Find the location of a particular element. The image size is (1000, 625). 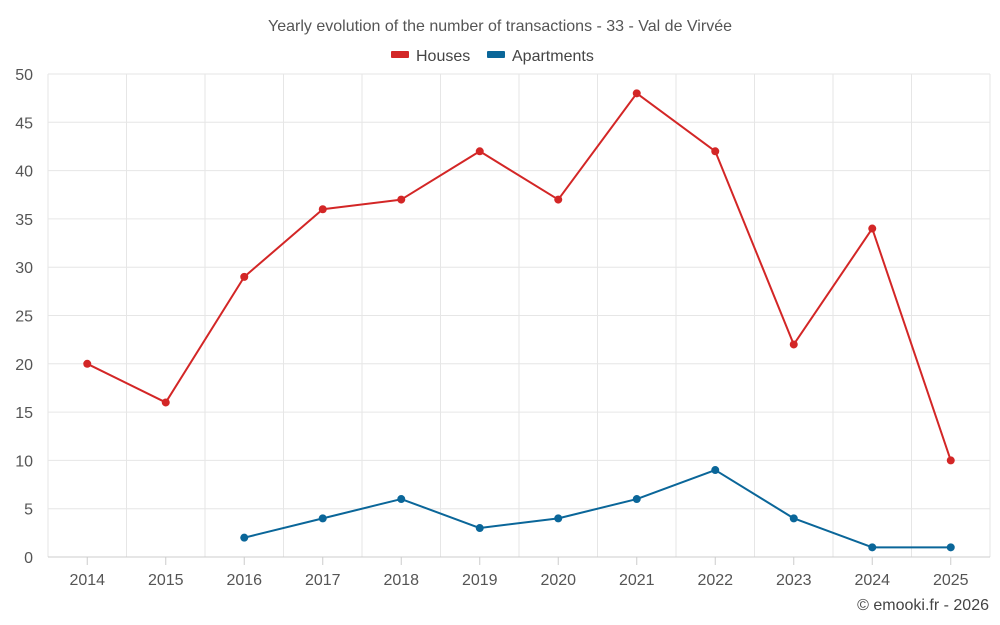

x-tick-label: 2018 is located at coordinates (401, 580).